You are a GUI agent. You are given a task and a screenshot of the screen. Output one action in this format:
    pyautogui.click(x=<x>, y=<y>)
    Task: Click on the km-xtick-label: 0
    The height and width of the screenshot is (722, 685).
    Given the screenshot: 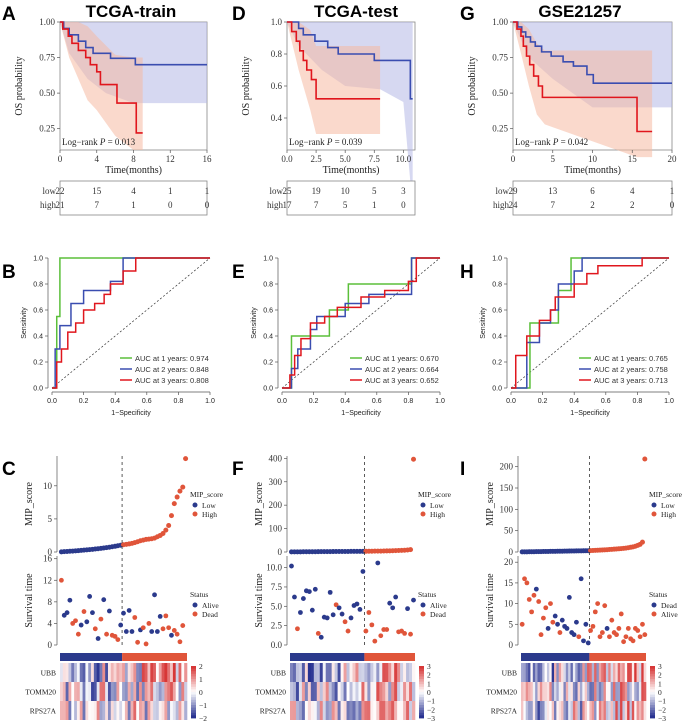 What is the action you would take?
    pyautogui.click(x=60, y=159)
    